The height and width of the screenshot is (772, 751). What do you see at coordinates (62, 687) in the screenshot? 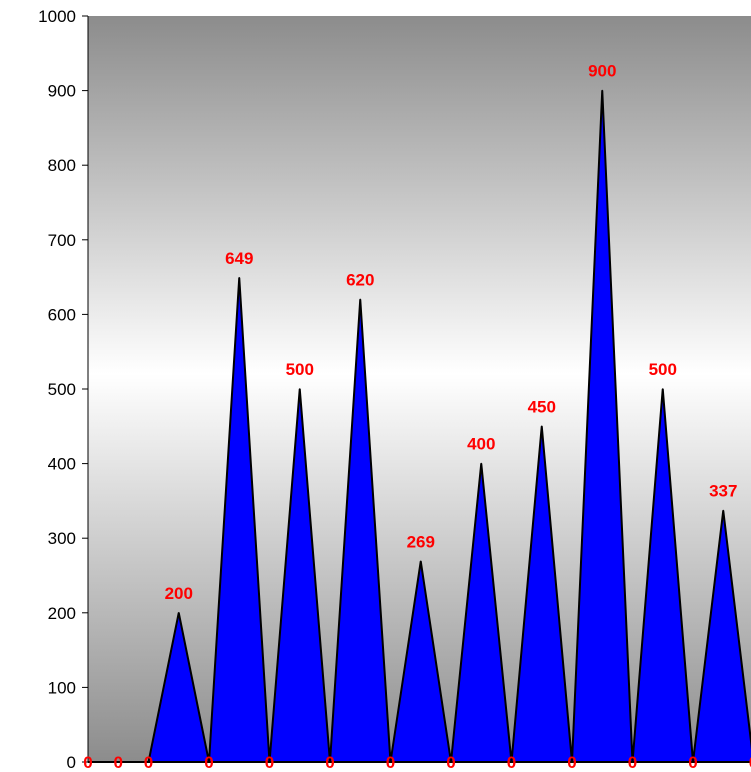
I see `y-tick-label: 100` at bounding box center [62, 687].